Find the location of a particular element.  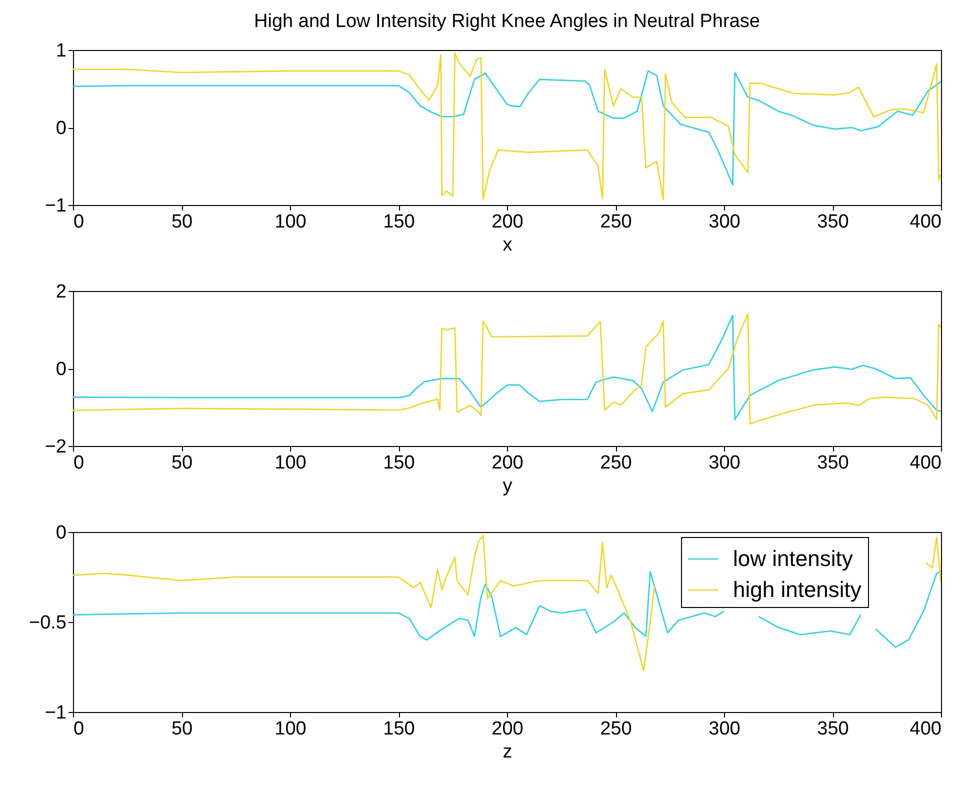

line-series is located at coordinates (507, 128).